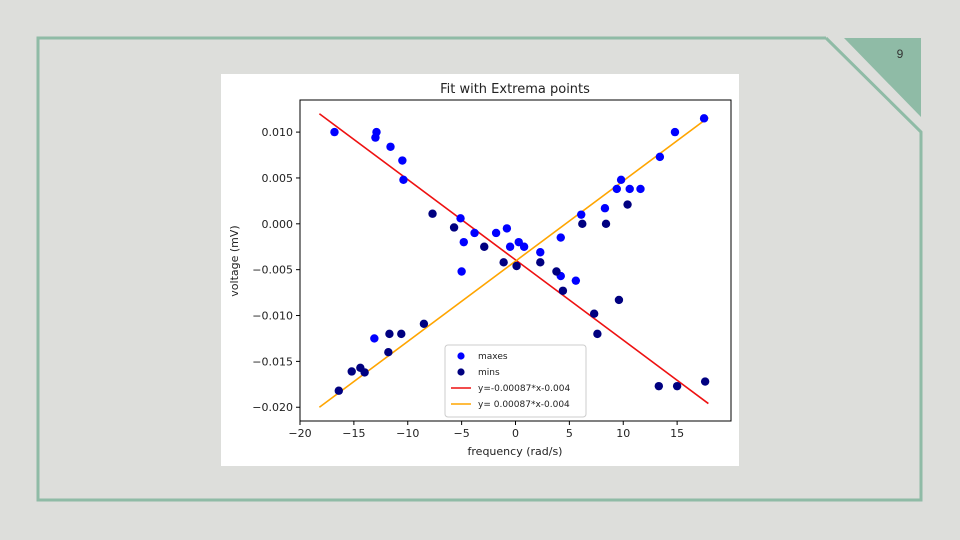 The width and height of the screenshot is (960, 540). Describe the element at coordinates (272, 407) in the screenshot. I see `y-tick-label: −0.020` at that location.